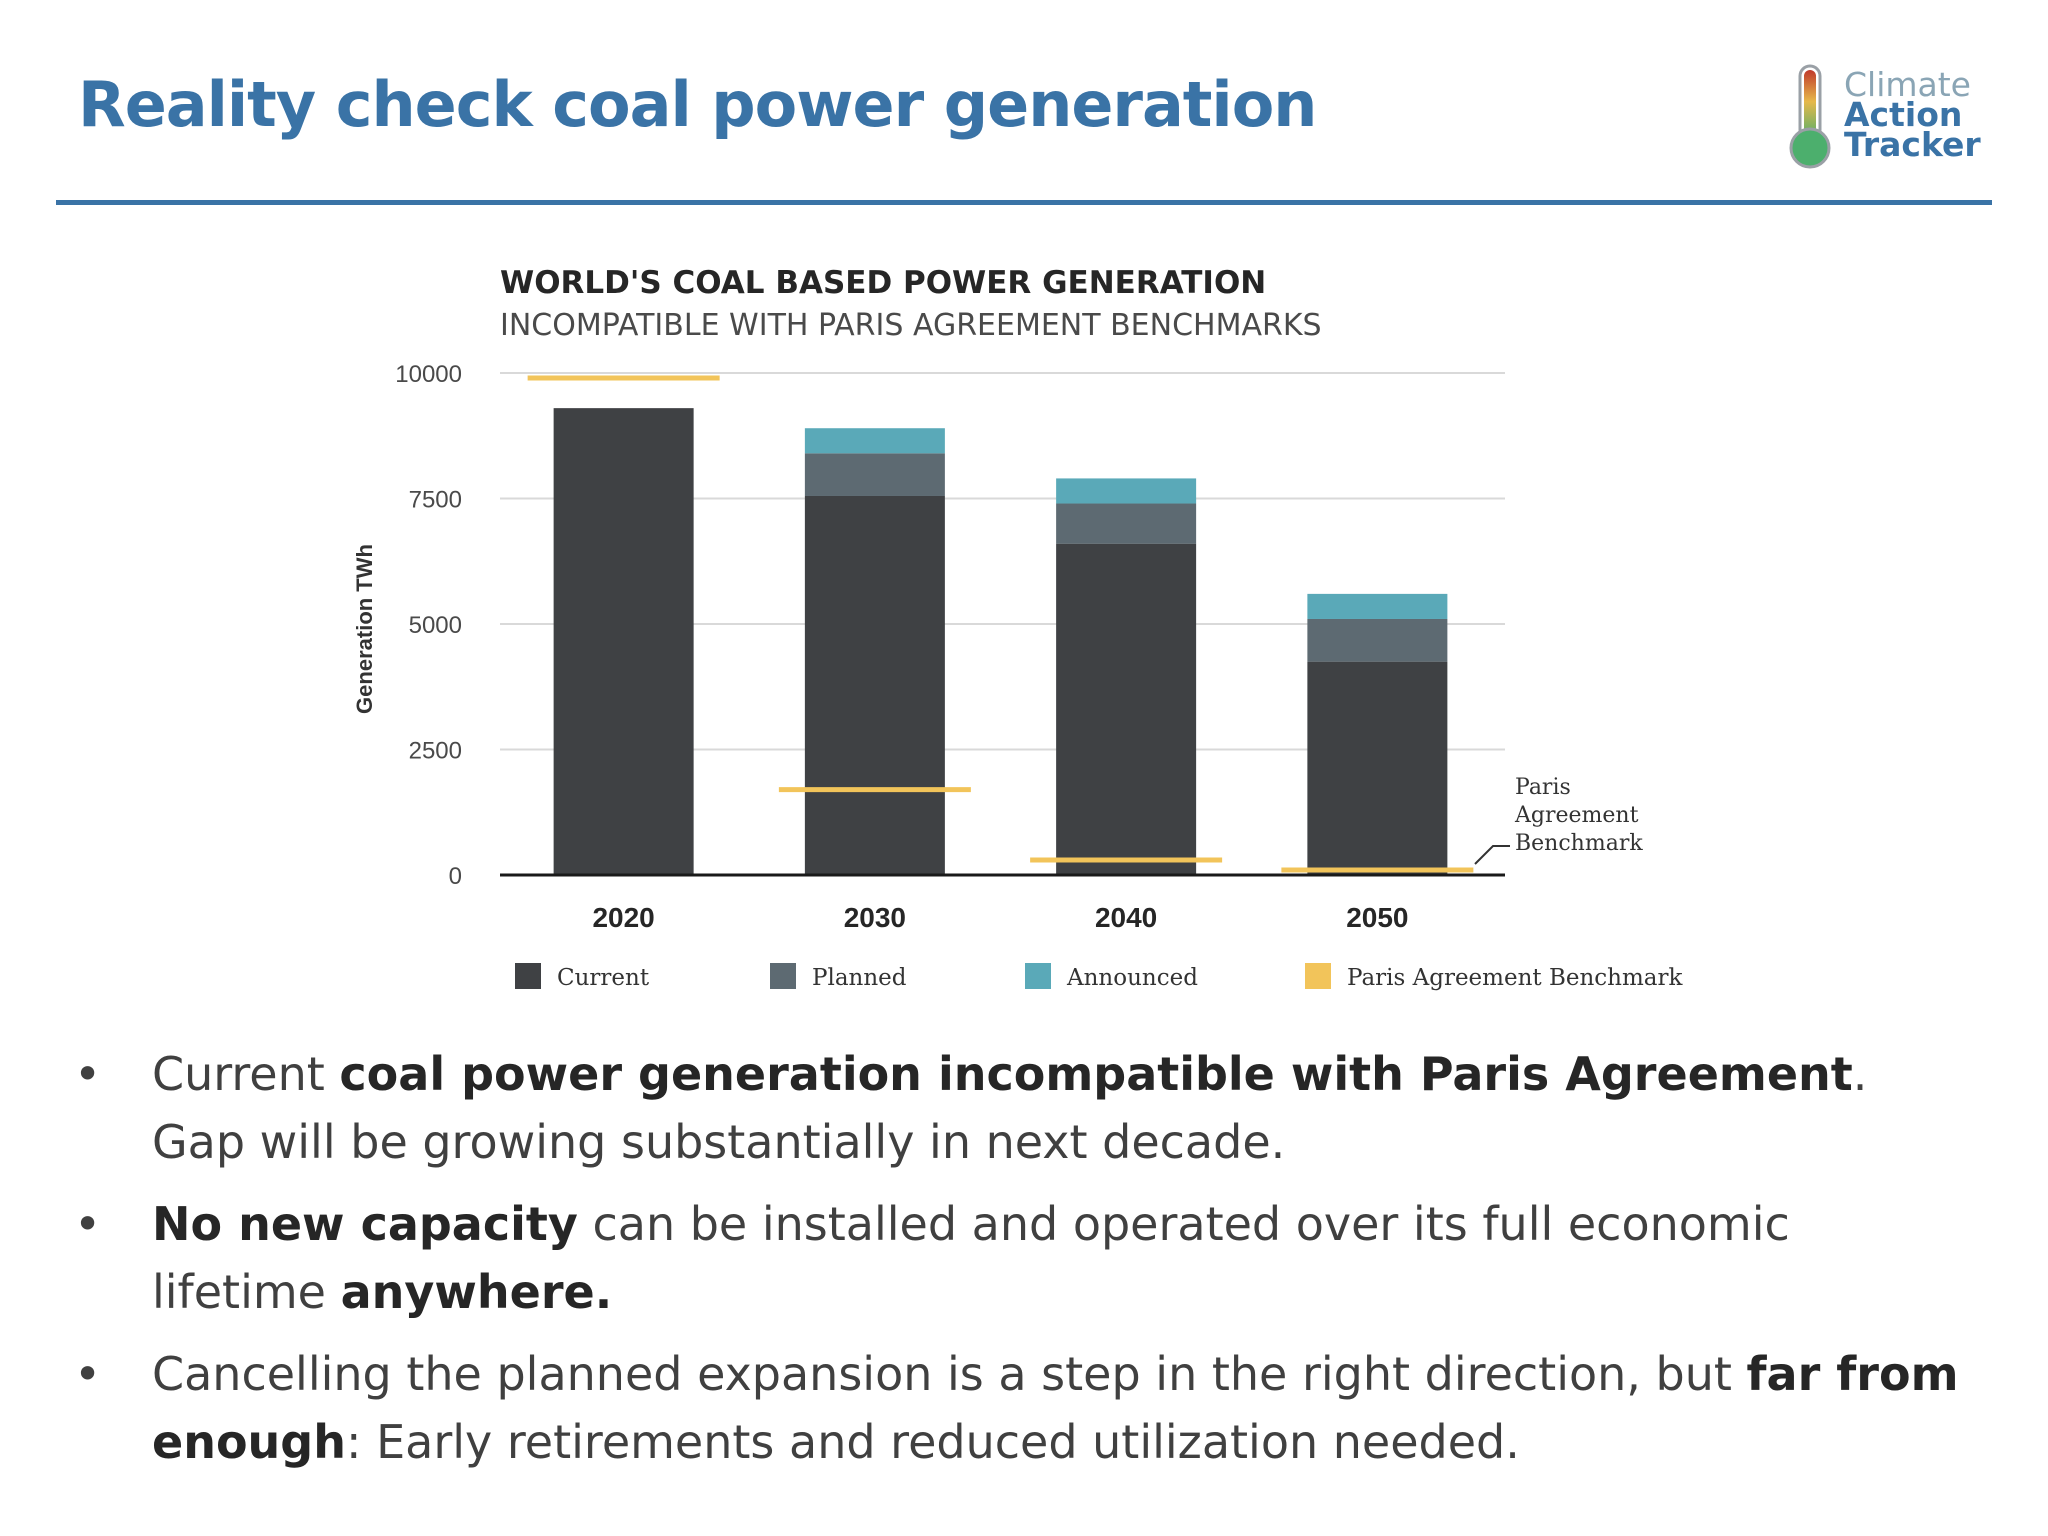 Image resolution: width=2048 pixels, height=1536 pixels. Describe the element at coordinates (1126, 523) in the screenshot. I see `bar-planned-2040` at that location.